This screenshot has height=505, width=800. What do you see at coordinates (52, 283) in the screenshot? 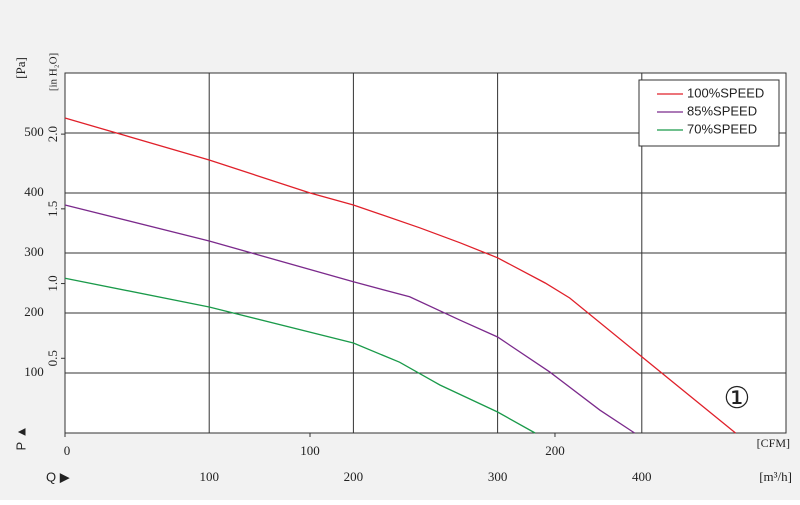
I see `y2-tick-label: 1.0` at bounding box center [52, 283].